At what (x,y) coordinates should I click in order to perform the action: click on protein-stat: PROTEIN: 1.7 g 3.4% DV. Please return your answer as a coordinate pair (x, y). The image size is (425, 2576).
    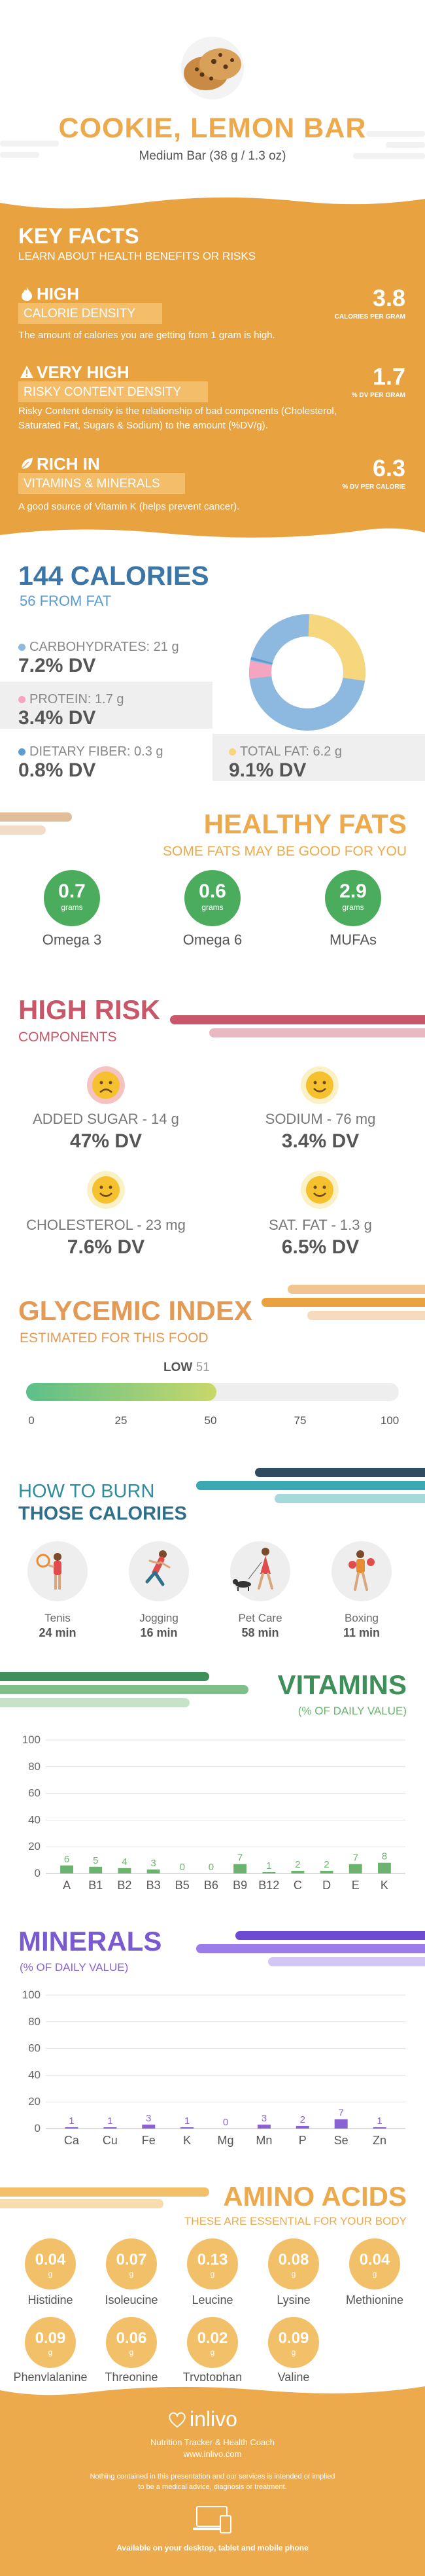
    Looking at the image, I should click on (71, 710).